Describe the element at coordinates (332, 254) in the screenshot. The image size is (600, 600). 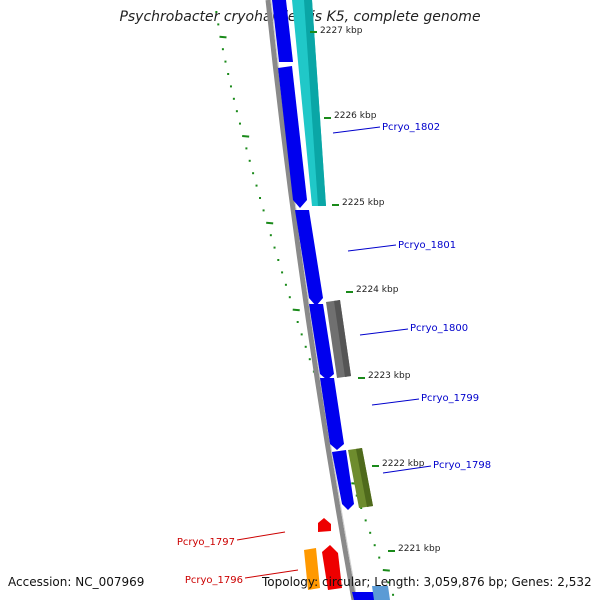
I see `outer-cds-track` at that location.